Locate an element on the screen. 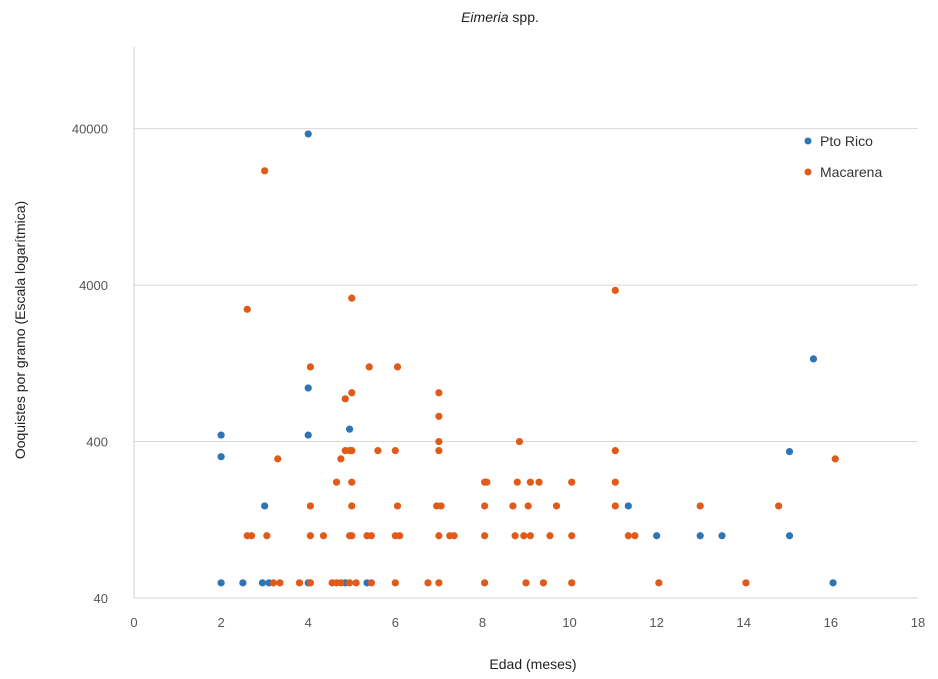  y-tick-label: 4000 is located at coordinates (93, 285).